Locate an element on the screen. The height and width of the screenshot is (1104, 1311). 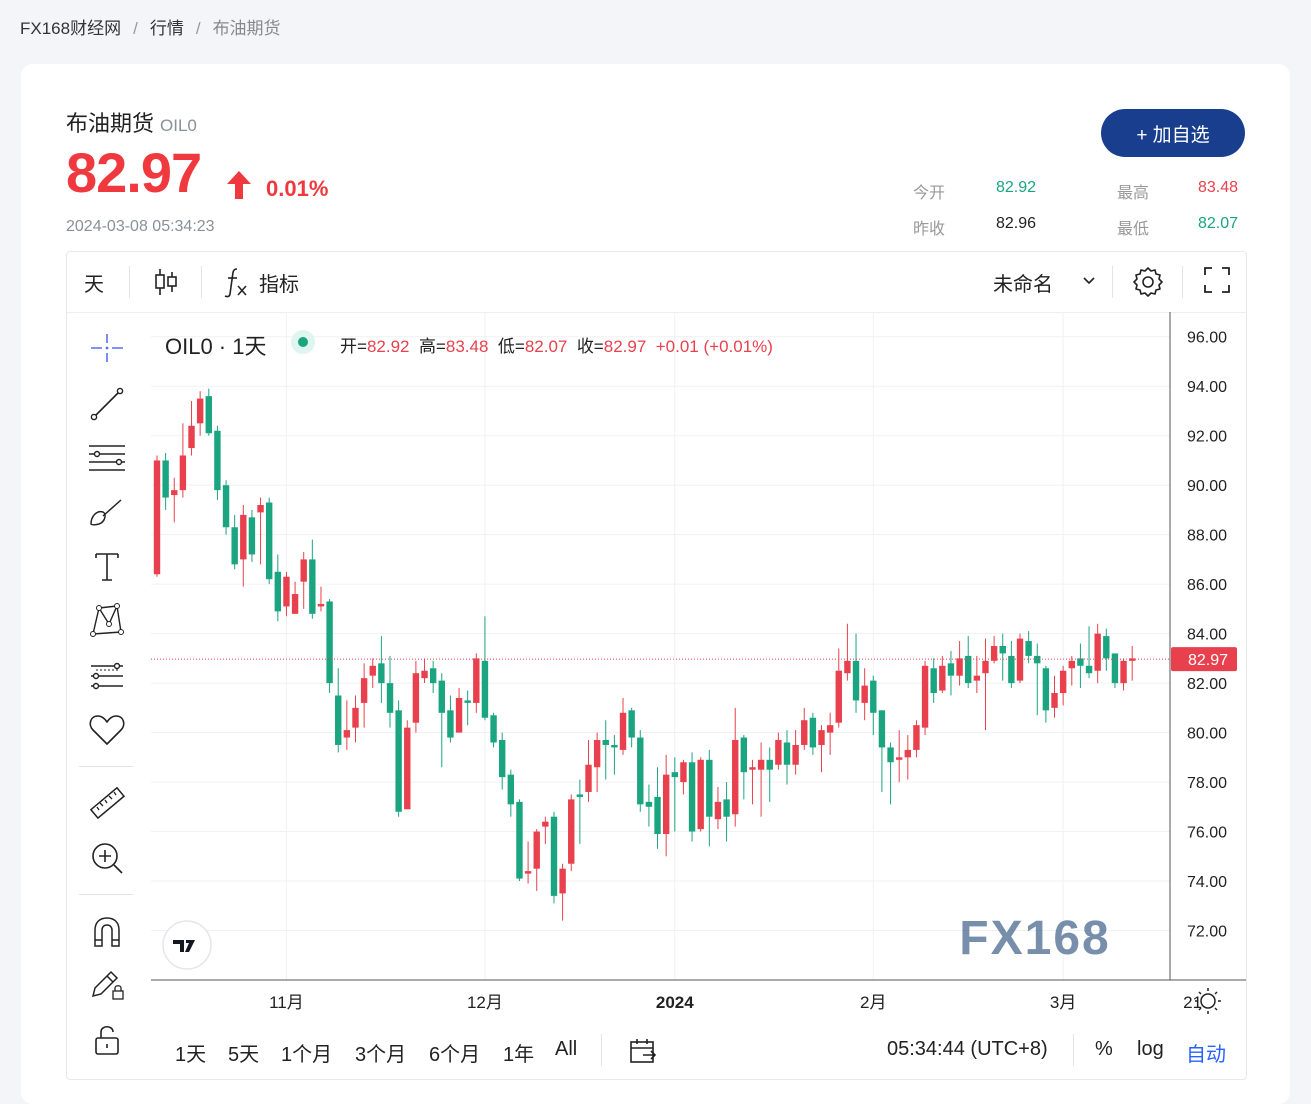
last-price: 82.97 is located at coordinates (134, 172).